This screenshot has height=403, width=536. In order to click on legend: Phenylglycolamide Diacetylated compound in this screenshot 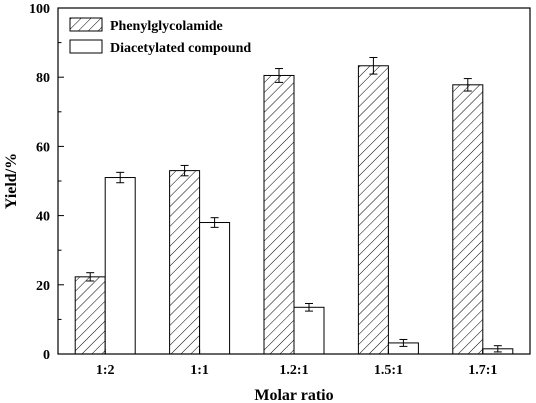, I will do `click(160, 36)`.